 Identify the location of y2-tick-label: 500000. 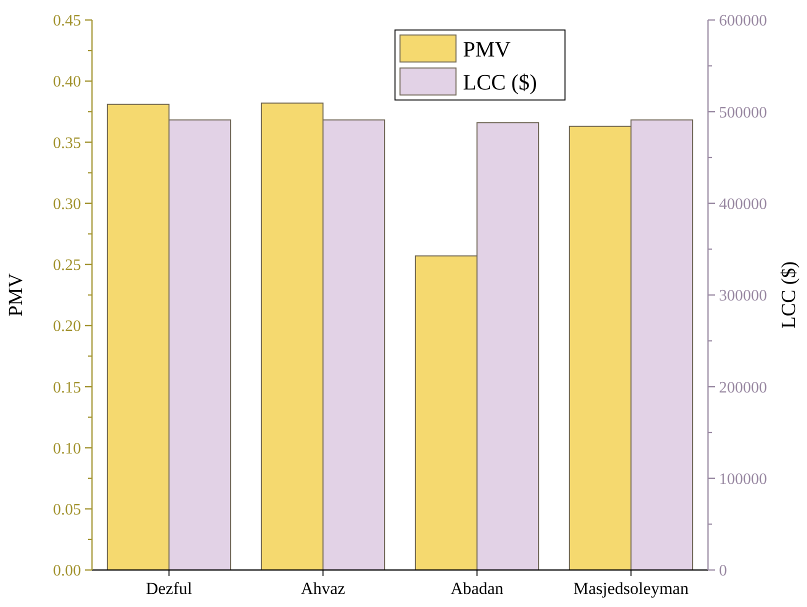
(743, 113).